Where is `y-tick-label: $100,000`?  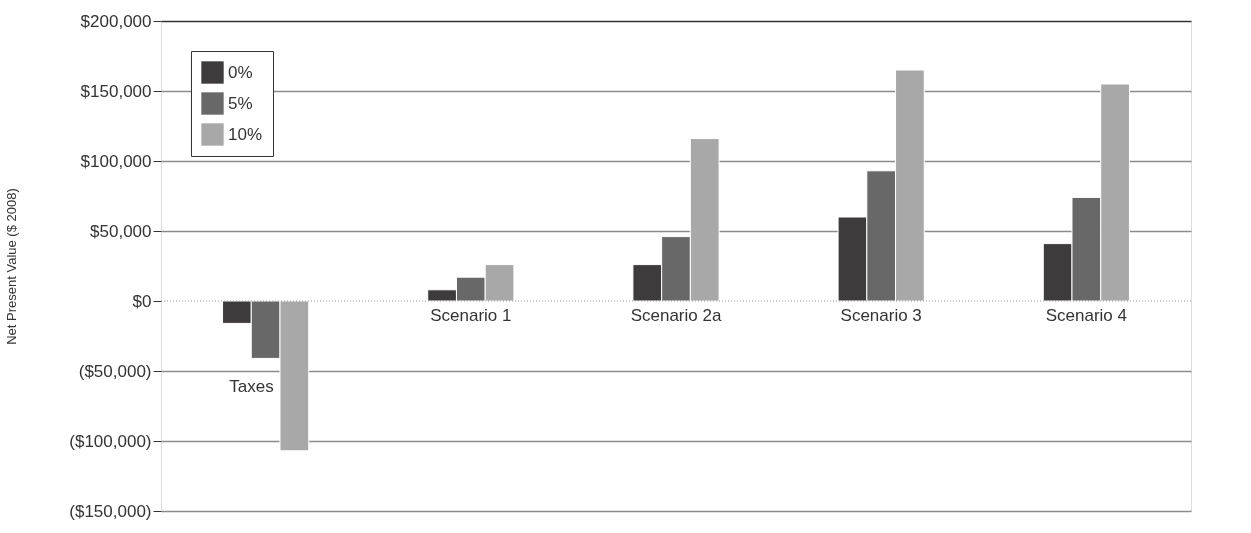
y-tick-label: $100,000 is located at coordinates (116, 161).